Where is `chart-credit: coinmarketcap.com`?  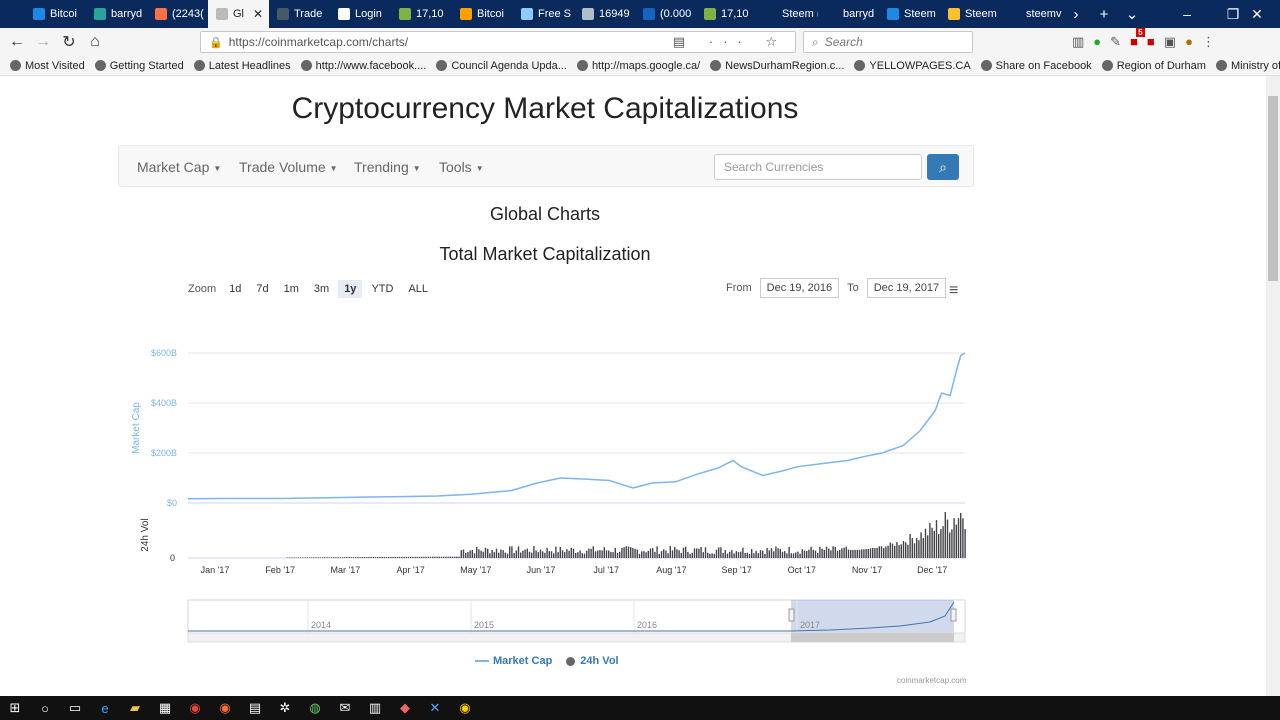 chart-credit: coinmarketcap.com is located at coordinates (932, 680).